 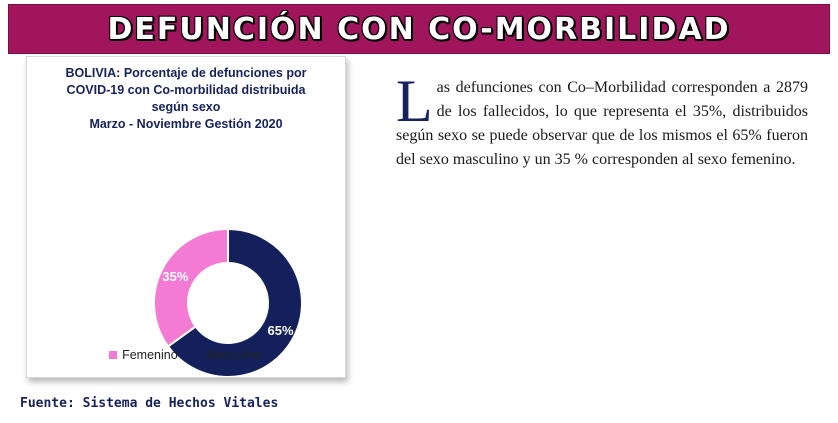 What do you see at coordinates (186, 355) in the screenshot?
I see `chart-legend: Femenino Masculino` at bounding box center [186, 355].